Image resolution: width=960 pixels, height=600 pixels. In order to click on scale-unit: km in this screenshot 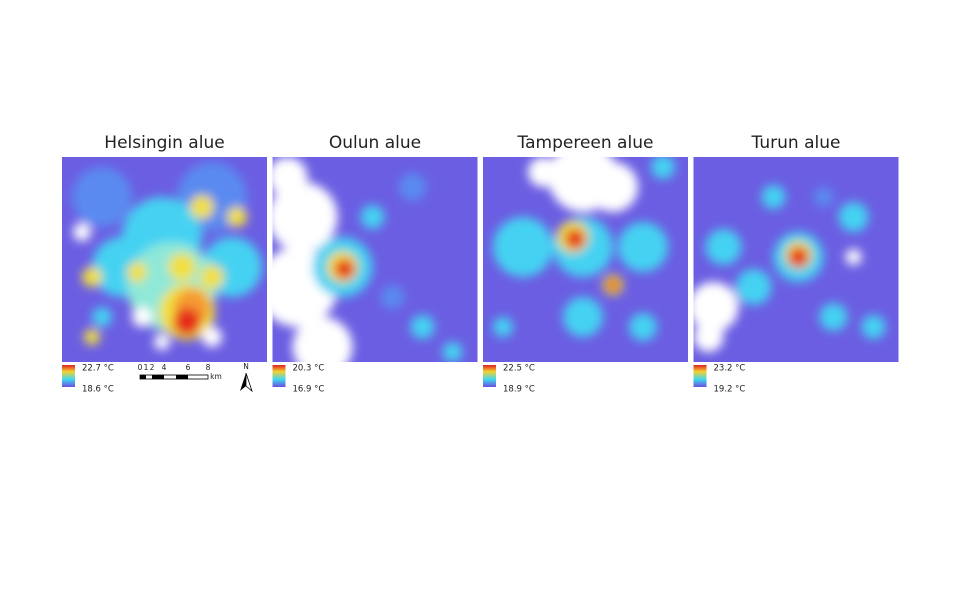, I will do `click(216, 376)`.